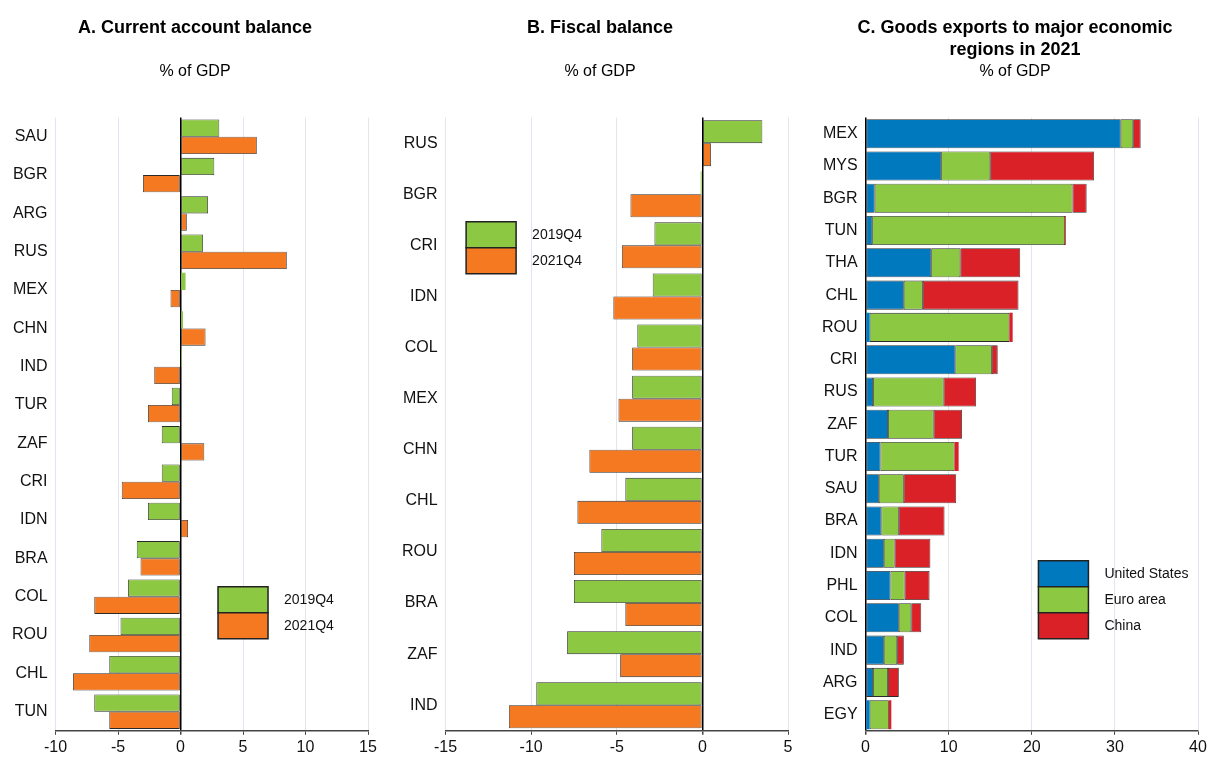  What do you see at coordinates (1123, 624) in the screenshot?
I see `legend-label: China` at bounding box center [1123, 624].